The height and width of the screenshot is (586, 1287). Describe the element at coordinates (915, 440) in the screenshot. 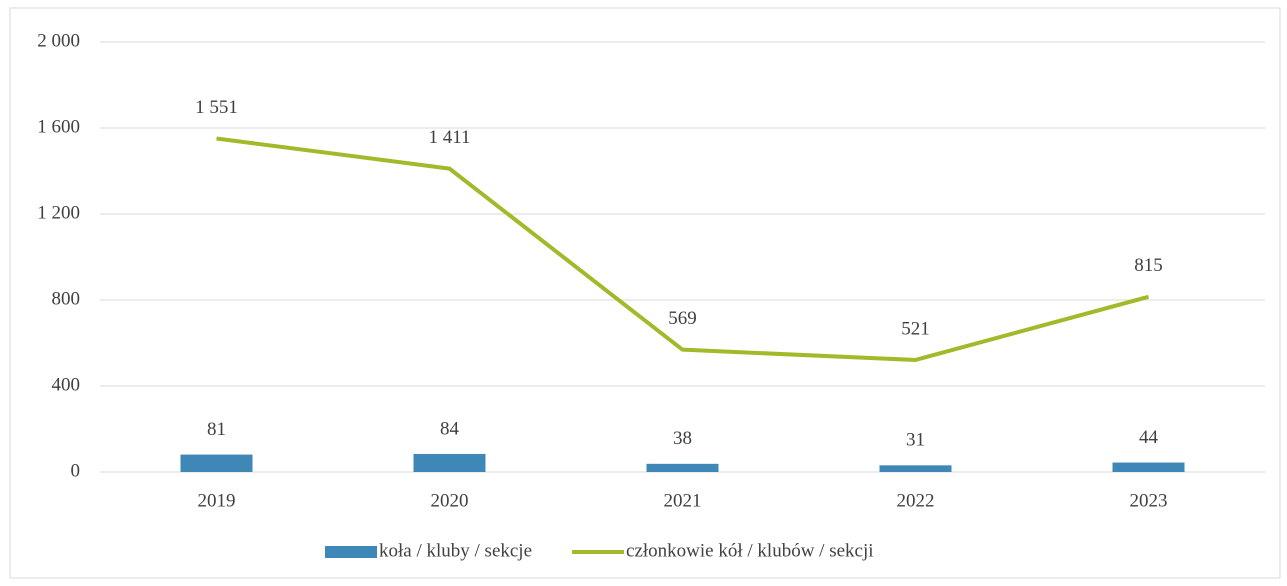

I see `data-label: 31` at that location.